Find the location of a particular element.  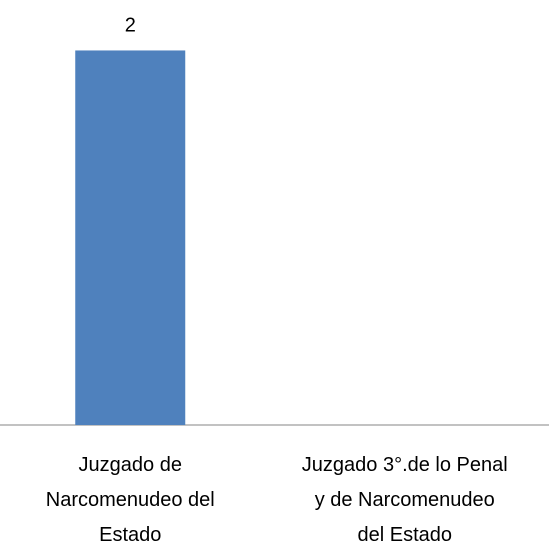

bar is located at coordinates (130, 238).